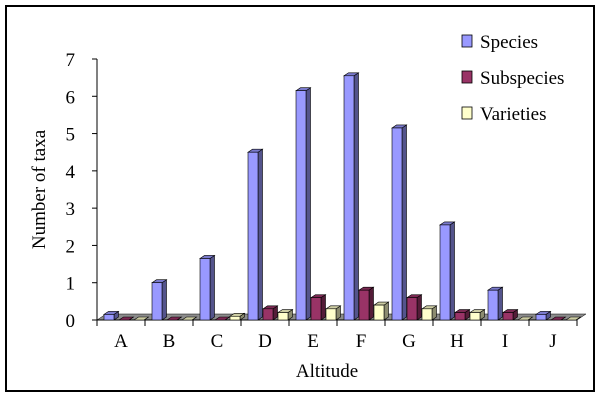  Describe the element at coordinates (522, 78) in the screenshot. I see `legend-label: Subspecies` at that location.